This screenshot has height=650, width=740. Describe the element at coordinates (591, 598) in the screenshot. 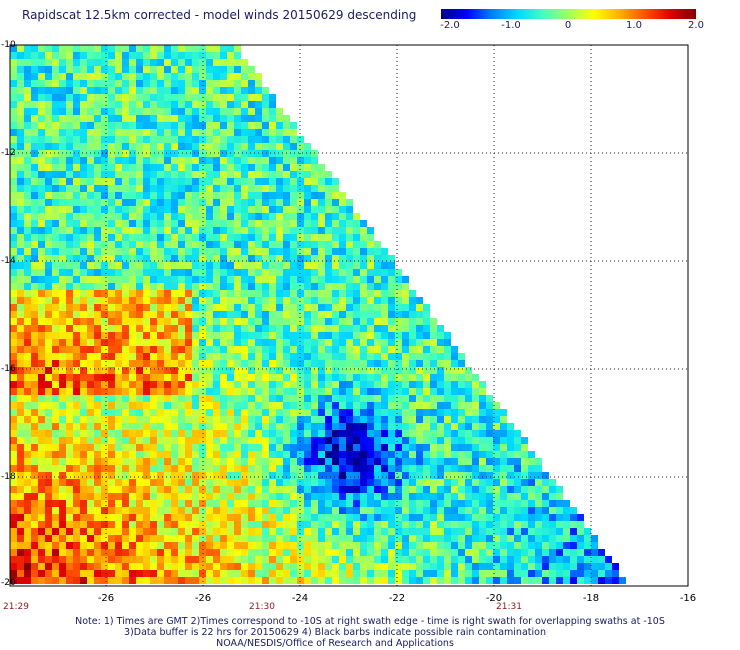

I see `lon-label-5: -18` at that location.